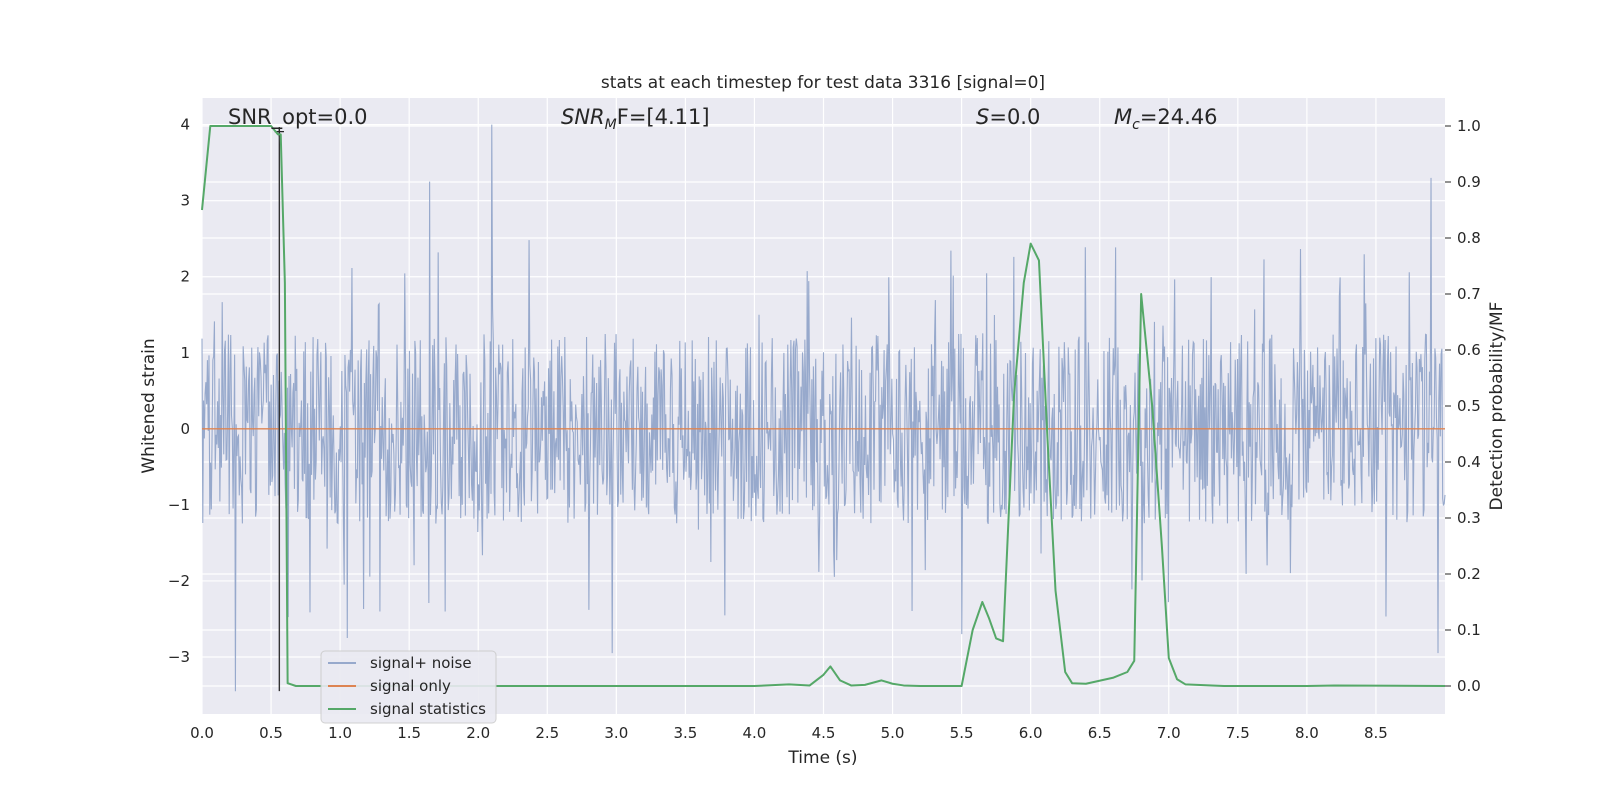 The image size is (1600, 804). Describe the element at coordinates (893, 733) in the screenshot. I see `x-tick-label: 5.0` at that location.